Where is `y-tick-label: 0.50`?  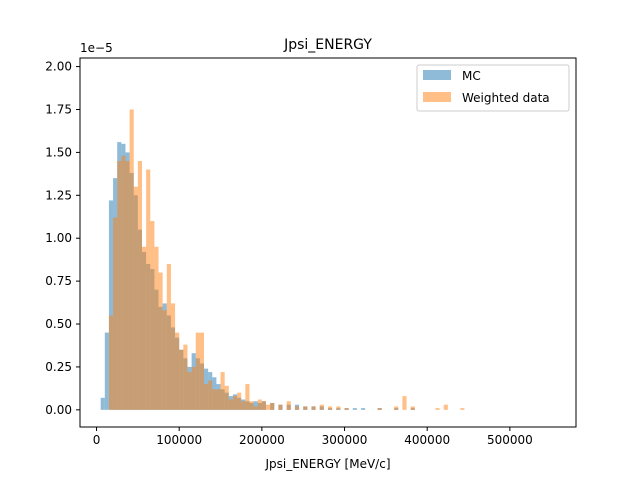
y-tick-label: 0.50 is located at coordinates (58, 324).